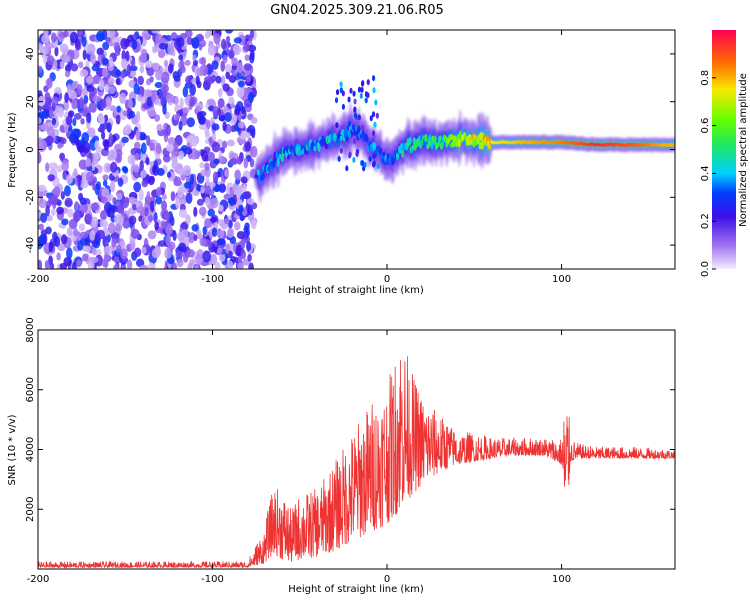 The width and height of the screenshot is (750, 600). I want to click on snr-x-label: Height of straight line (km), so click(356, 589).